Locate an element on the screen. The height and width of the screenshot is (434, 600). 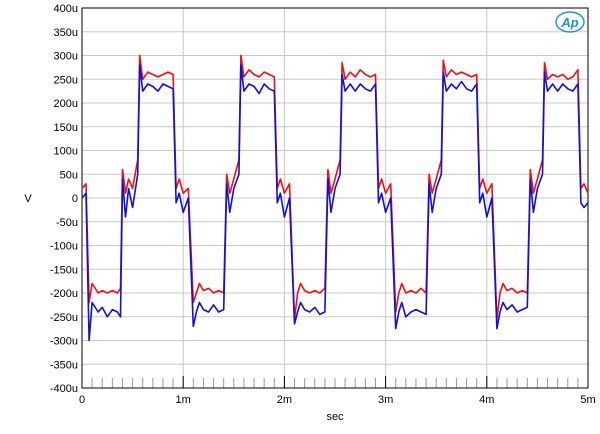
y-tick-label: 250u is located at coordinates (66, 80).